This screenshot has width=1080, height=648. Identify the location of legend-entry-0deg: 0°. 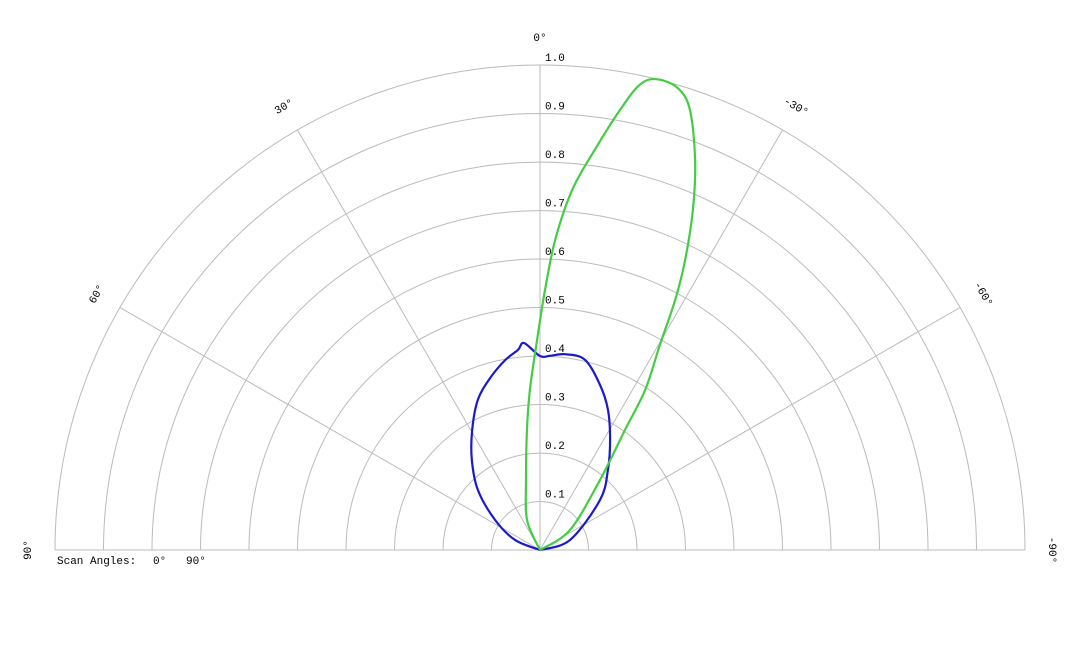
(159, 562).